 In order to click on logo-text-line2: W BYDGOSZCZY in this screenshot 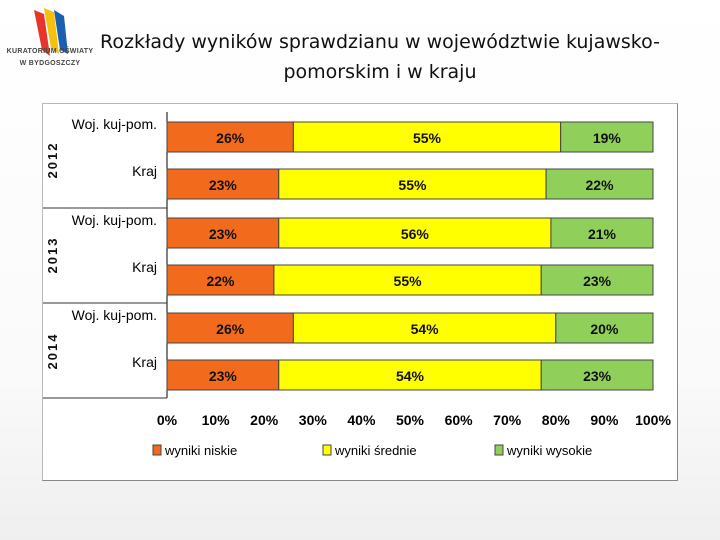, I will do `click(50, 63)`.